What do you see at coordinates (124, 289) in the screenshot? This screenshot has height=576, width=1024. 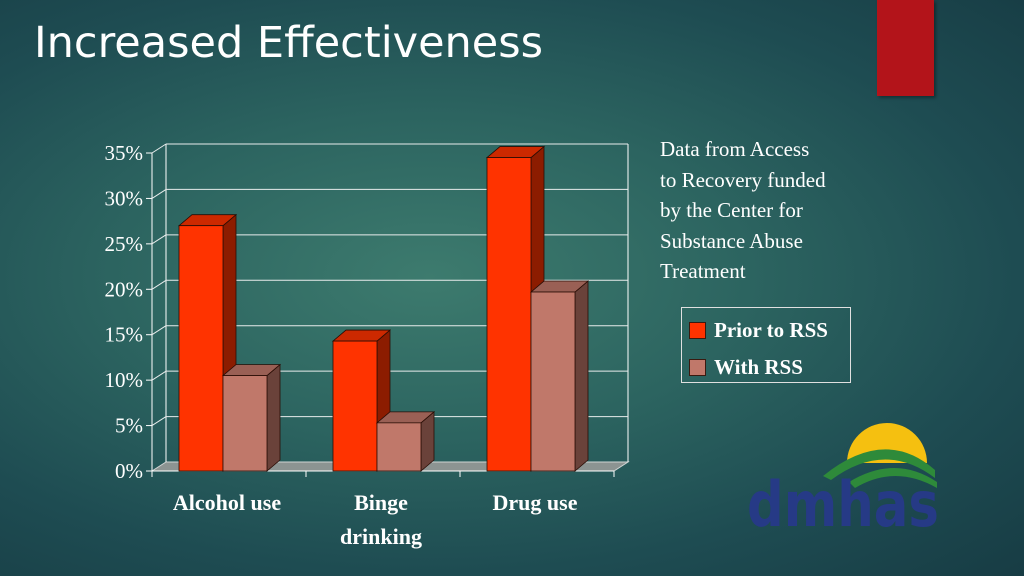 I see `y-tick-label: 20%` at bounding box center [124, 289].